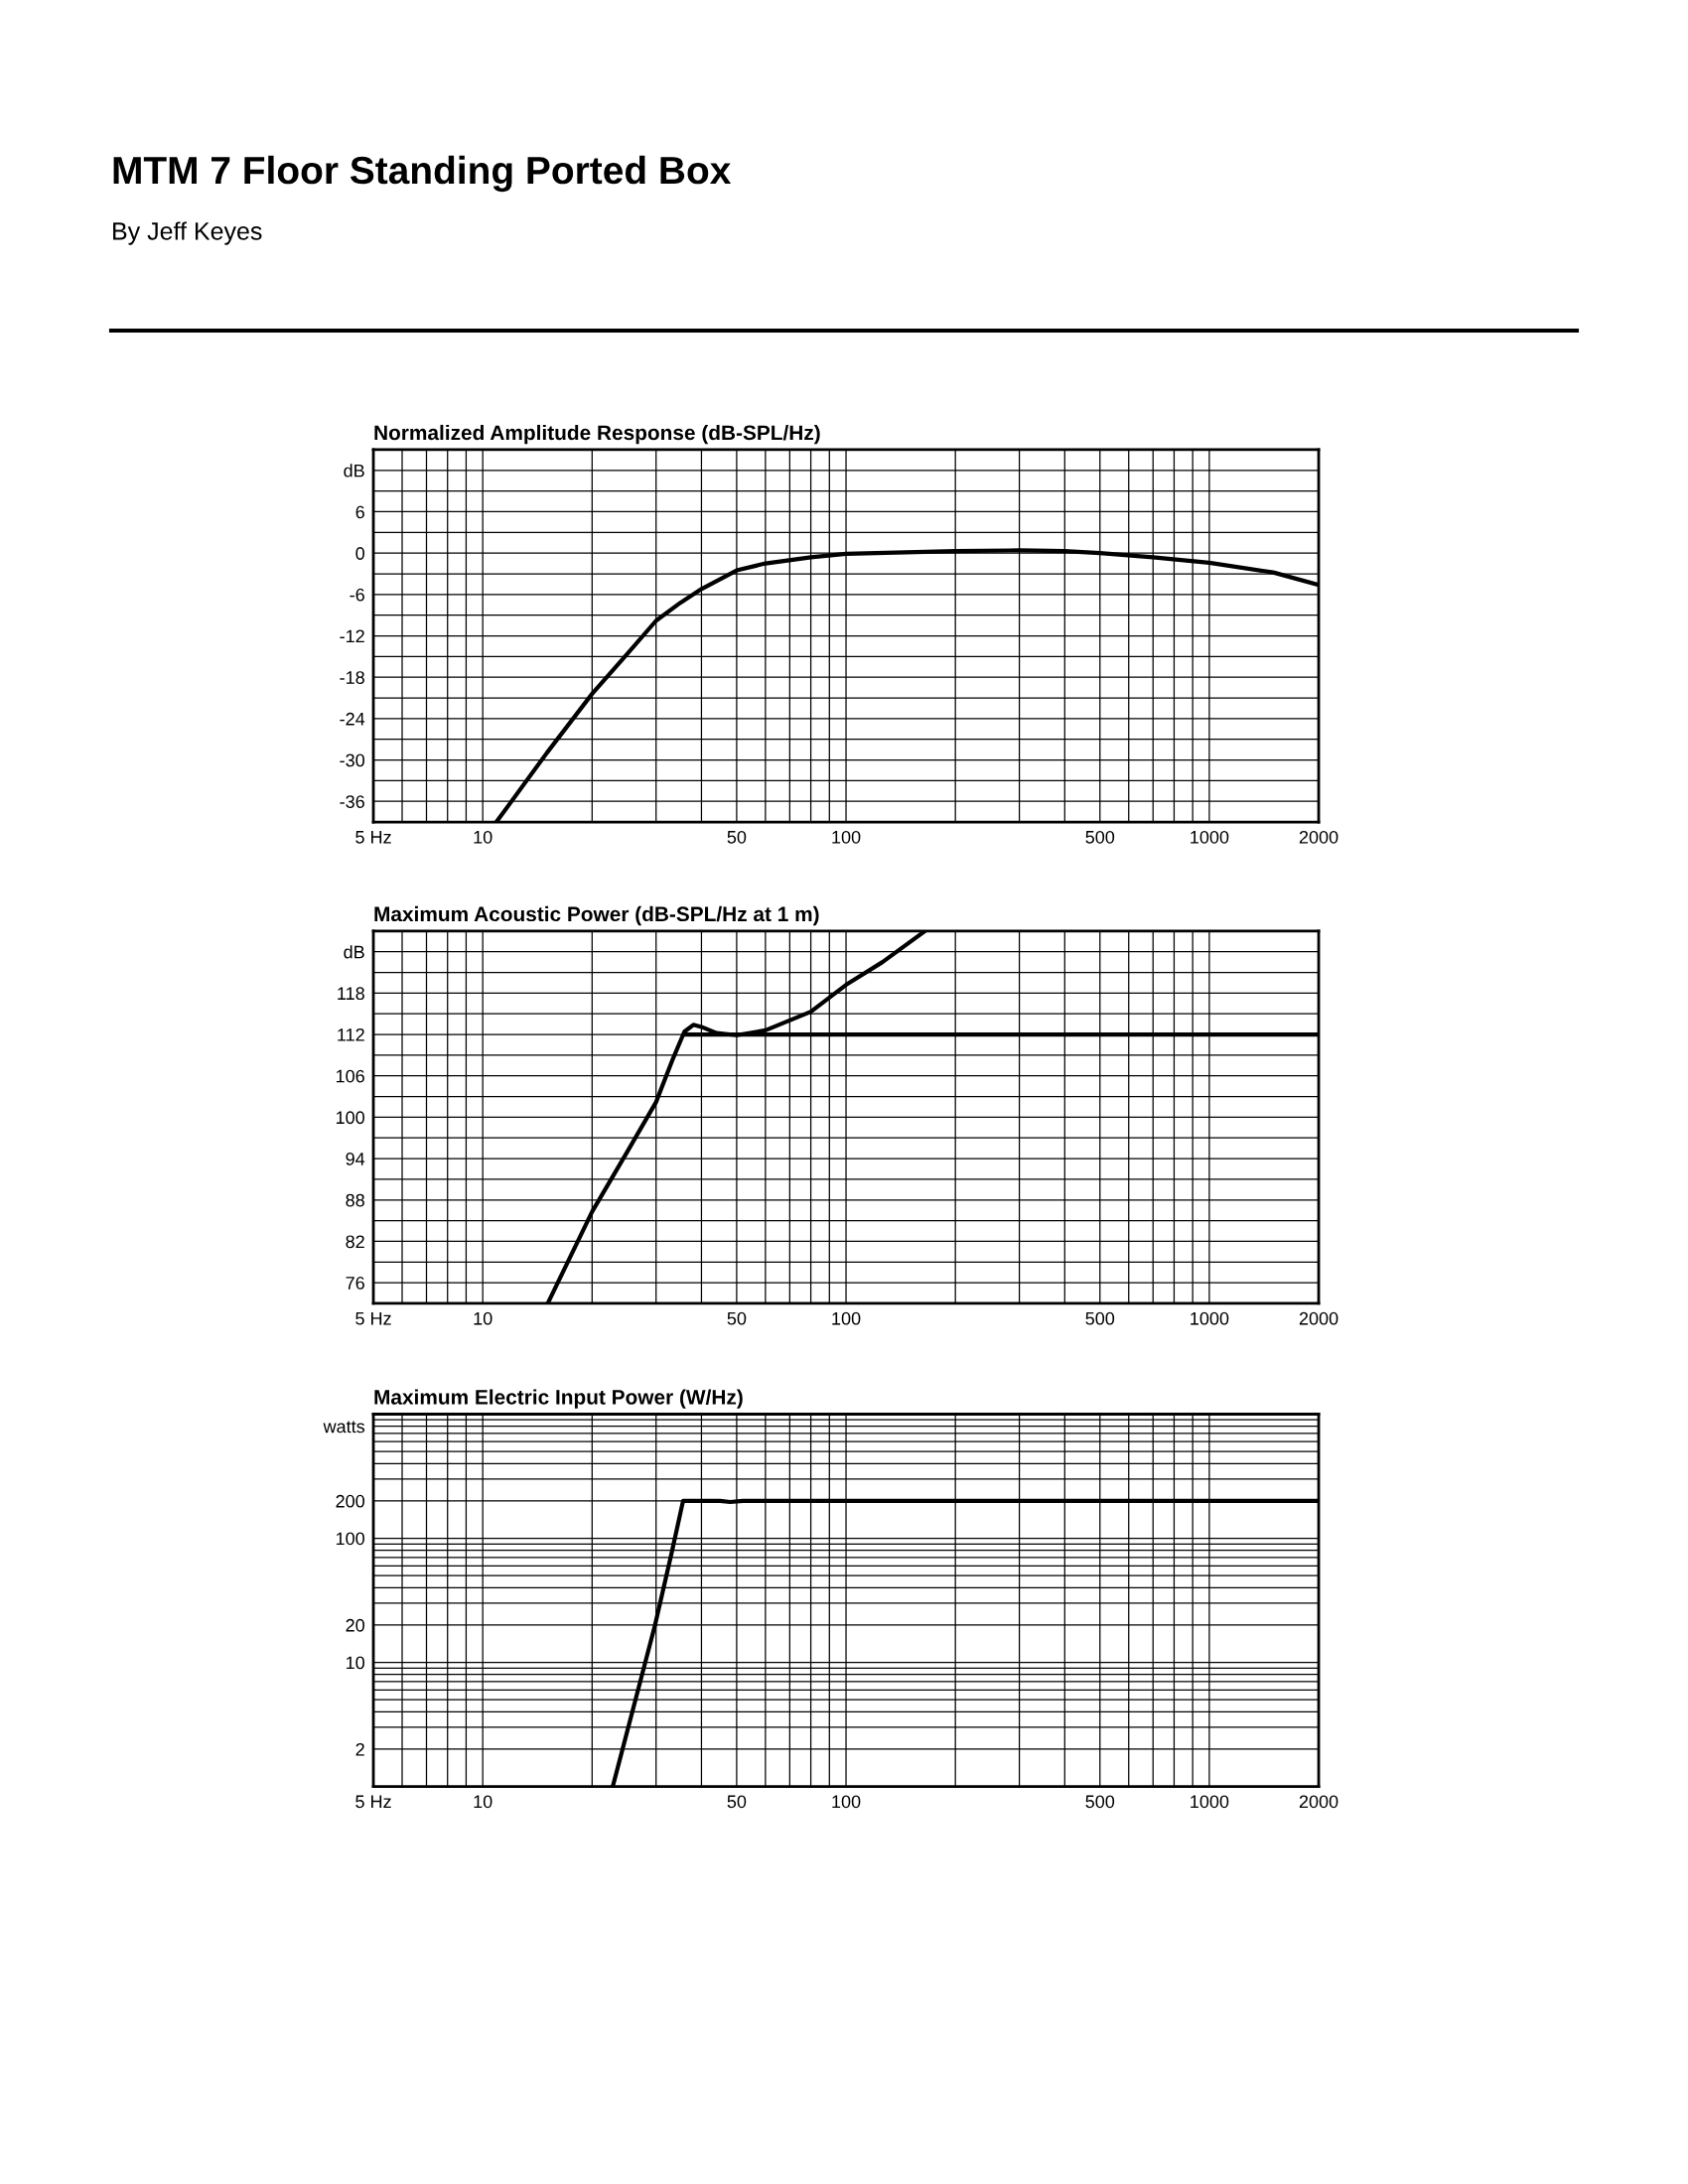  Describe the element at coordinates (352, 677) in the screenshot. I see `y-tick-label: -18` at that location.